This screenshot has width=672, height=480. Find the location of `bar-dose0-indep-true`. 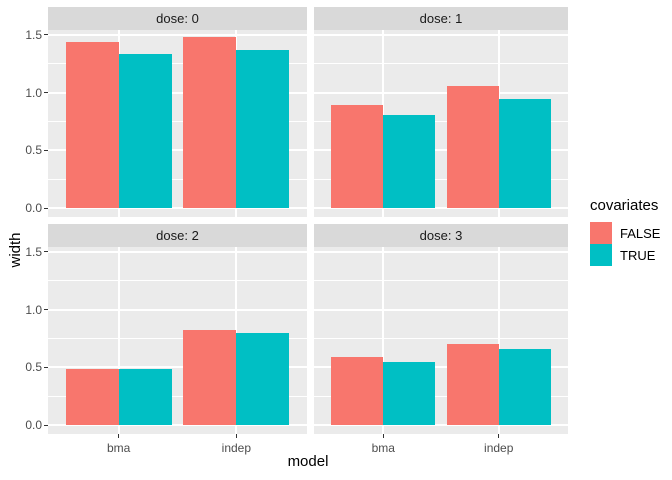

bar-dose0-indep-true is located at coordinates (263, 129).